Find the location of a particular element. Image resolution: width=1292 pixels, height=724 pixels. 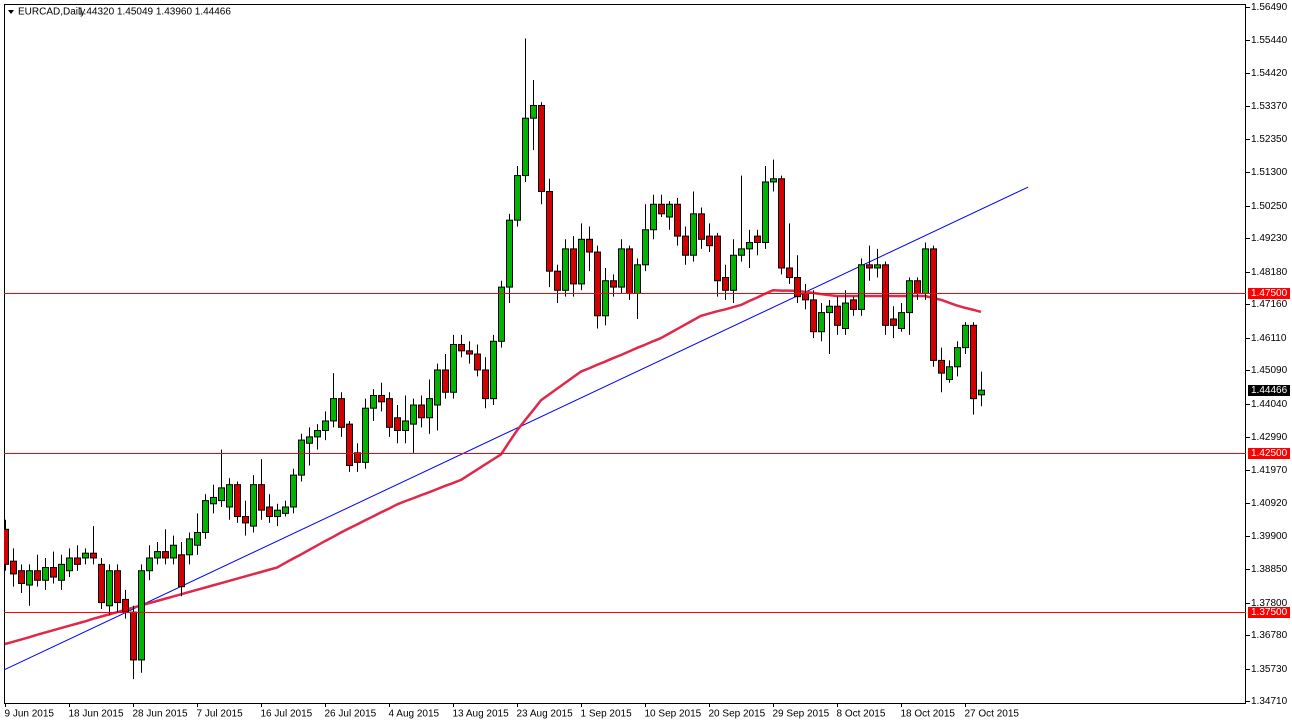

y-tick-label: 1.48180 is located at coordinates (1269, 272).